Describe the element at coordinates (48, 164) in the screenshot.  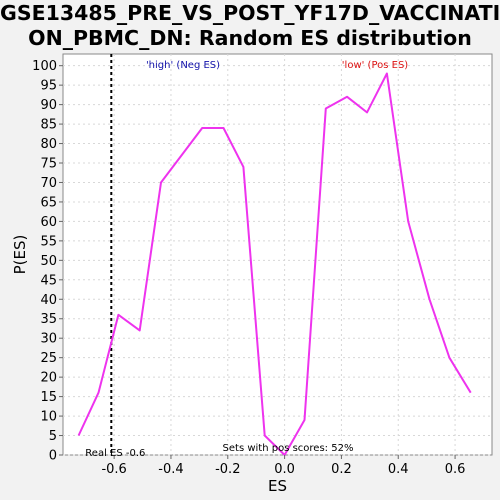
I see `y-tick-label: 75` at that location.